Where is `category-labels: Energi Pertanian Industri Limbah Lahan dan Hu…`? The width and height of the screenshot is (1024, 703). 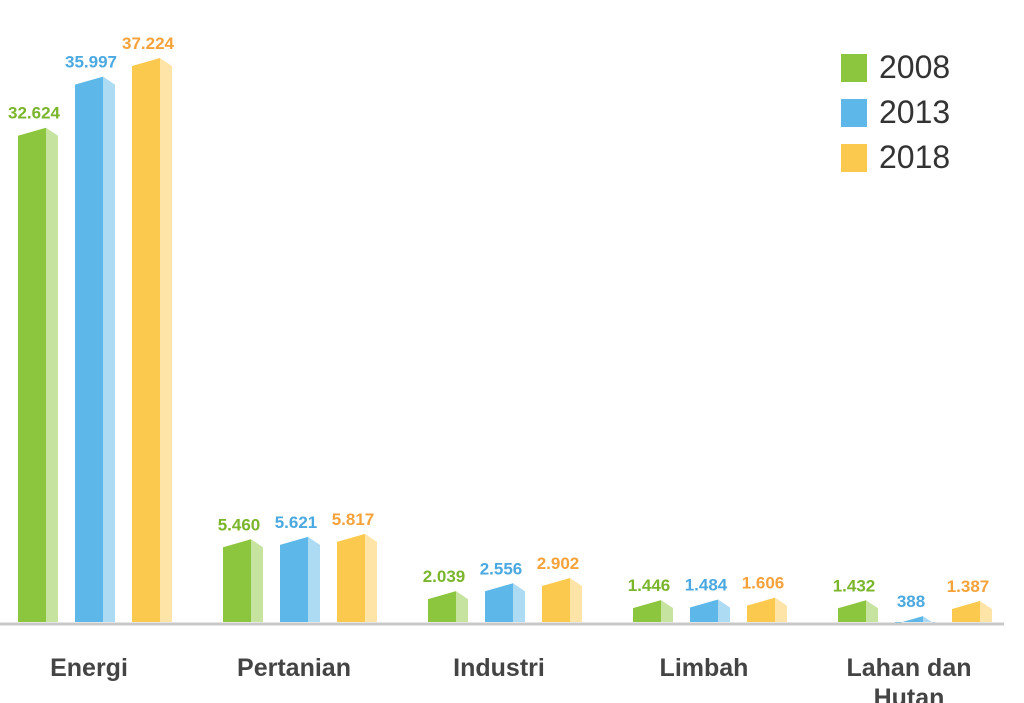
category-labels: Energi Pertanian Industri Limbah Lahan dan Hu… is located at coordinates (510, 678).